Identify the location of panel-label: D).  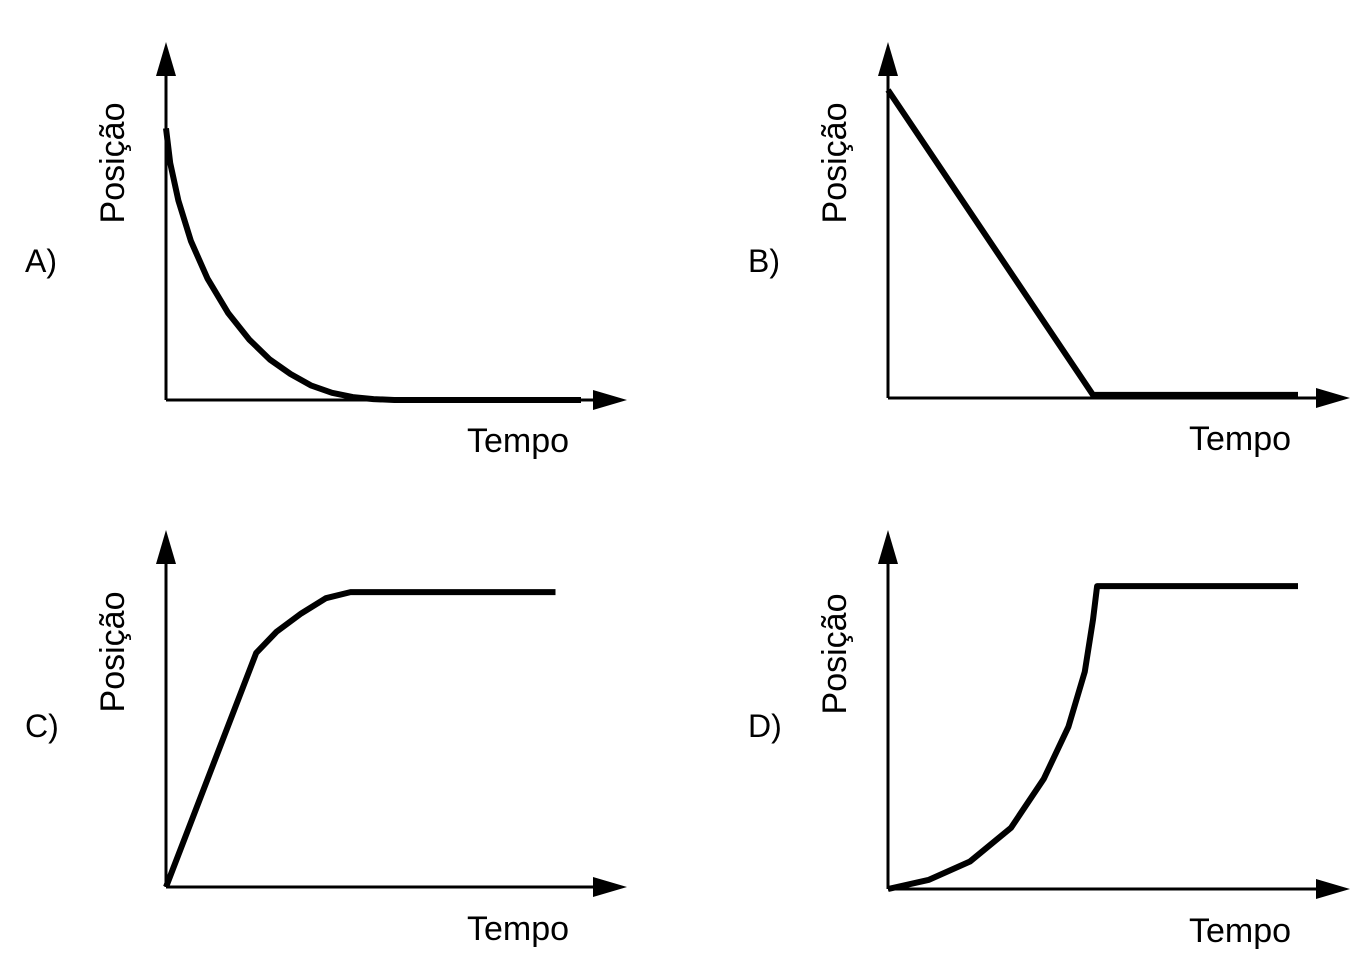
(765, 726).